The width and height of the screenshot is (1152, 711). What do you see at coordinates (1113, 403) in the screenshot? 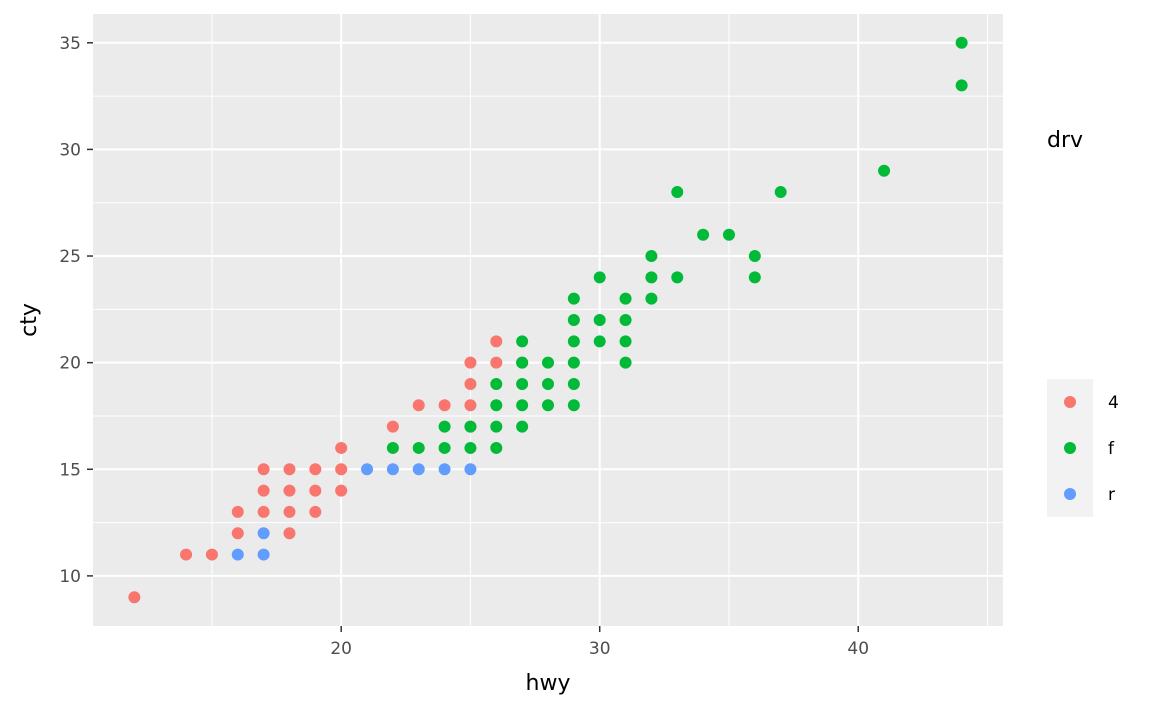
I see `legend-label-4: 4` at bounding box center [1113, 403].